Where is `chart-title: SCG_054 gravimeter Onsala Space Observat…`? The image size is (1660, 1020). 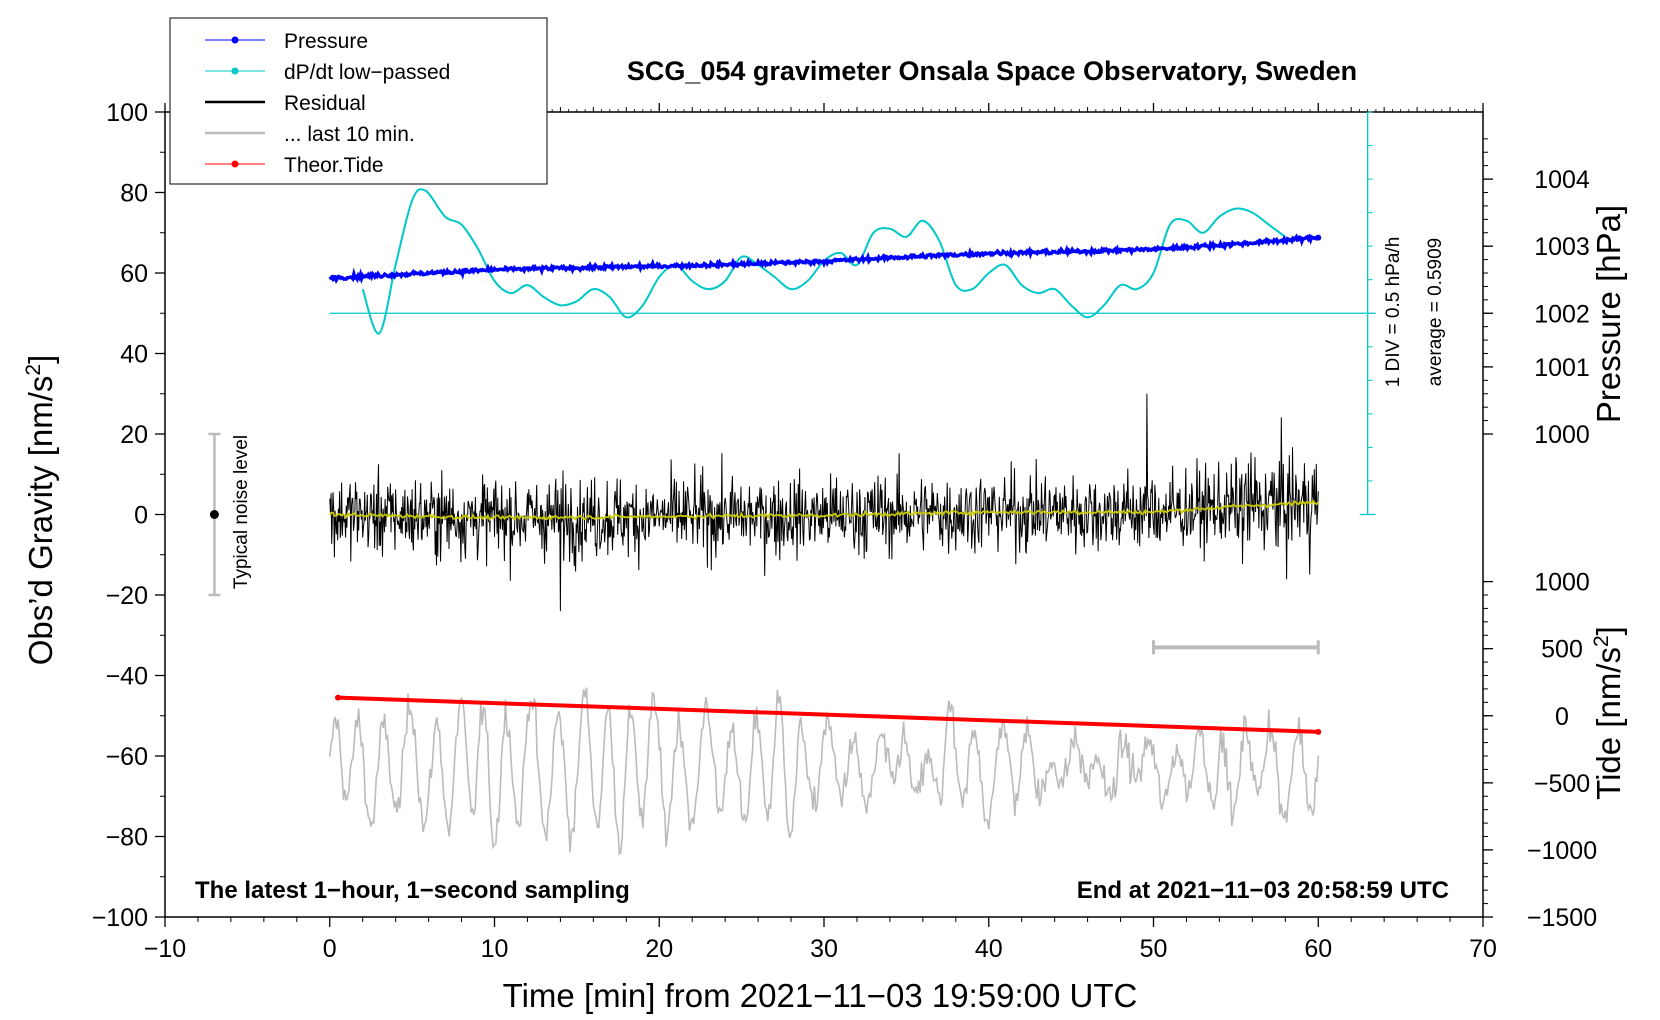 chart-title: SCG_054 gravimeter Onsala Space Observat… is located at coordinates (992, 71).